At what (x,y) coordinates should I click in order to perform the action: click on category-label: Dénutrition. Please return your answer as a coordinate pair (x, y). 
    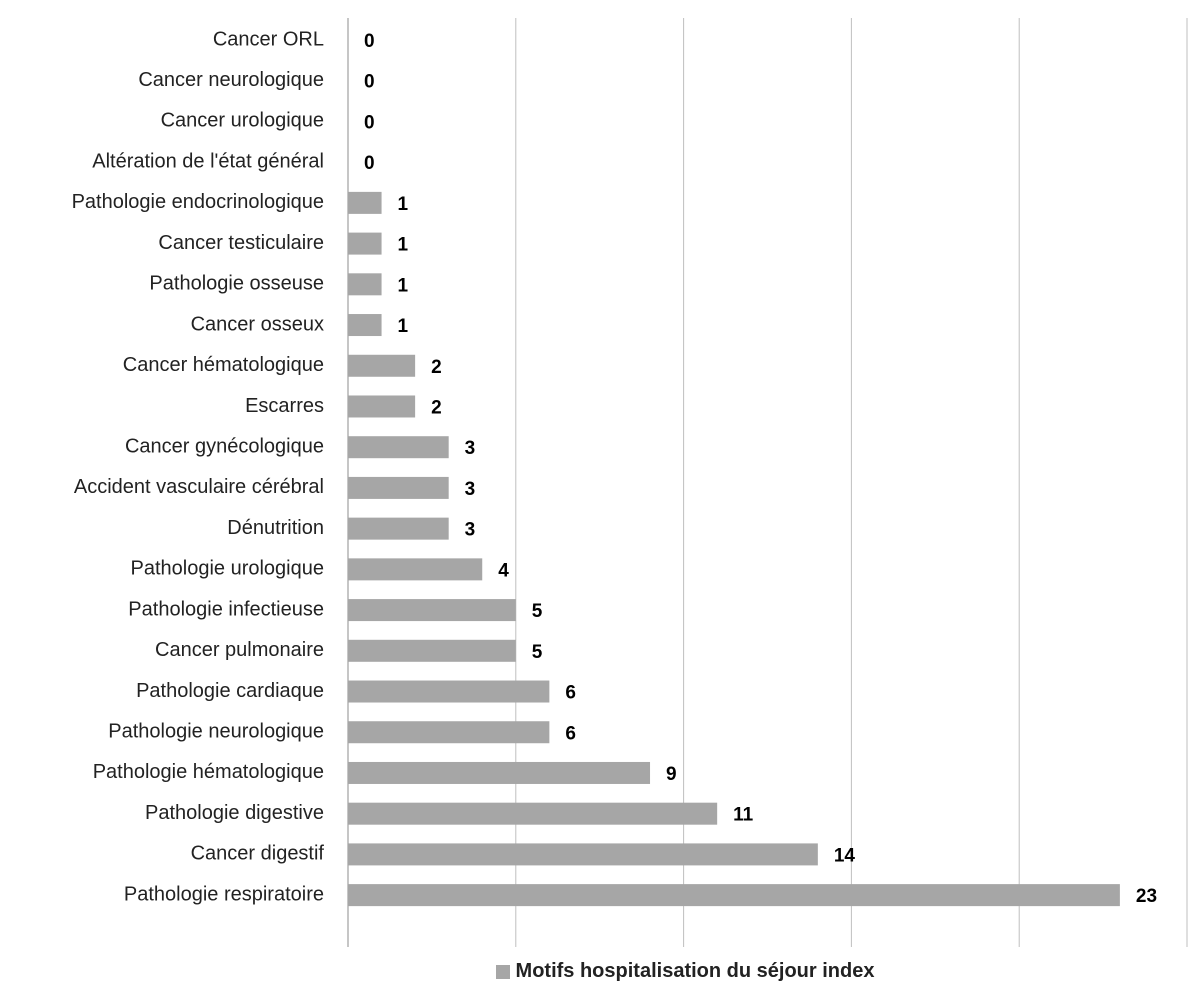
    Looking at the image, I should click on (275, 528).